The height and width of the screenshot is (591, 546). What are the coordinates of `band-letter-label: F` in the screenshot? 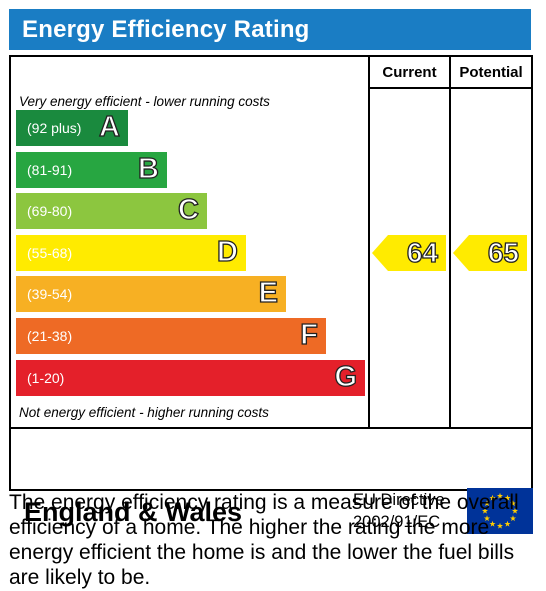 It's located at (309, 334).